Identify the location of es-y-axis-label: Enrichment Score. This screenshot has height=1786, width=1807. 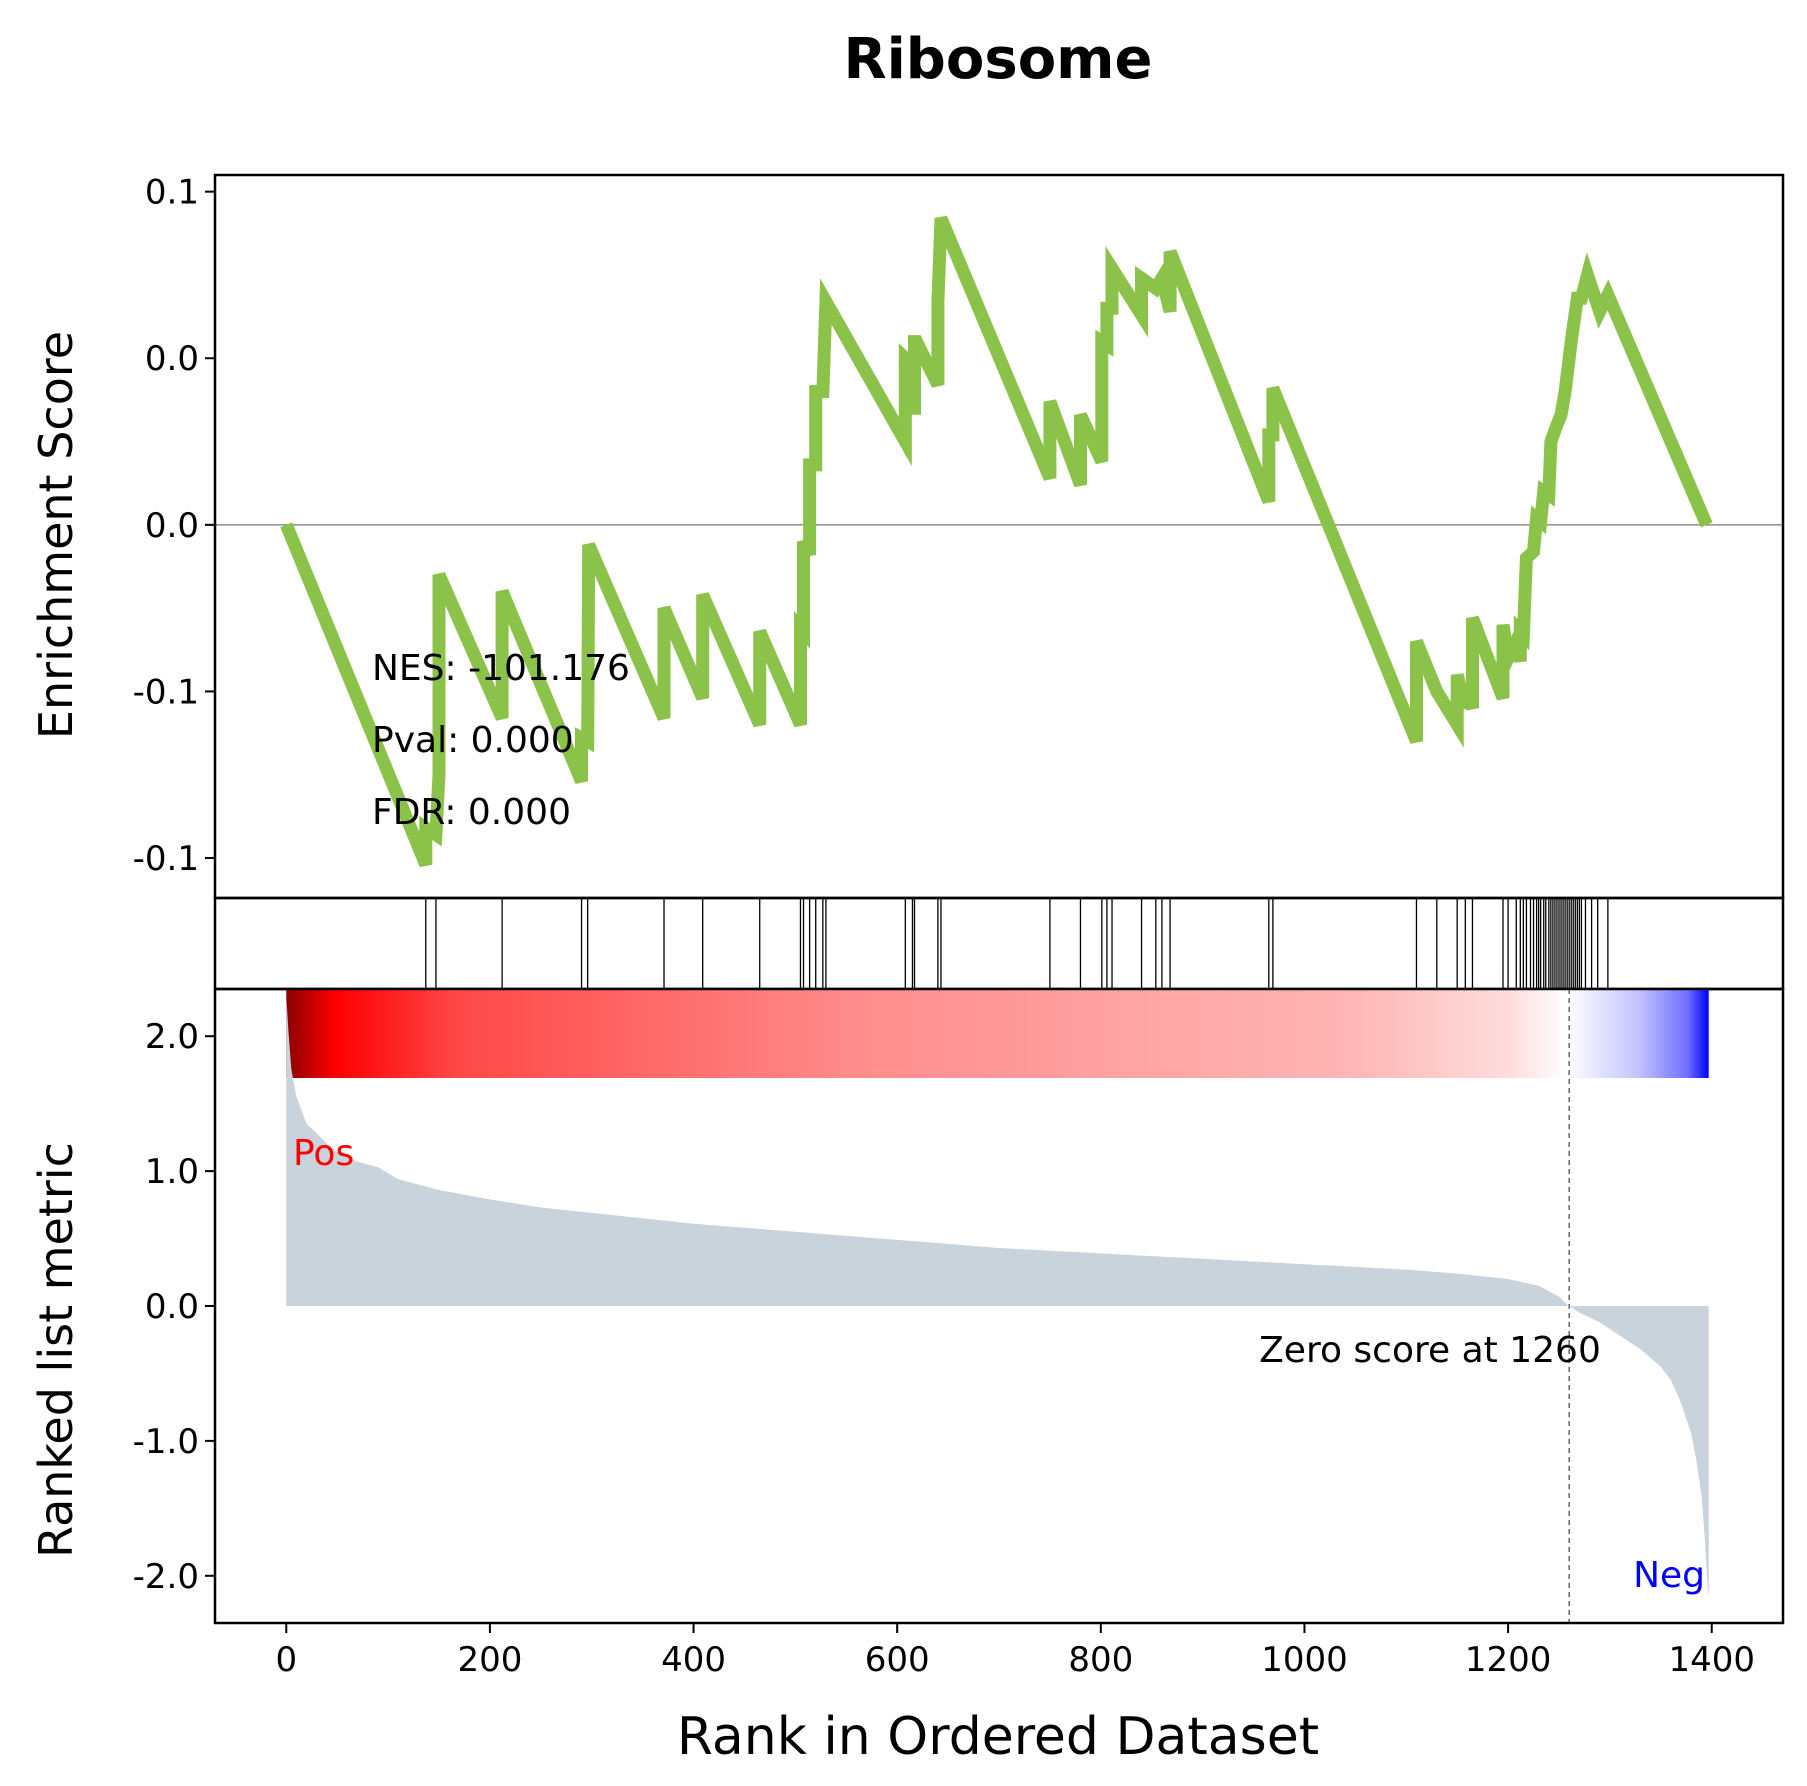
(56, 535).